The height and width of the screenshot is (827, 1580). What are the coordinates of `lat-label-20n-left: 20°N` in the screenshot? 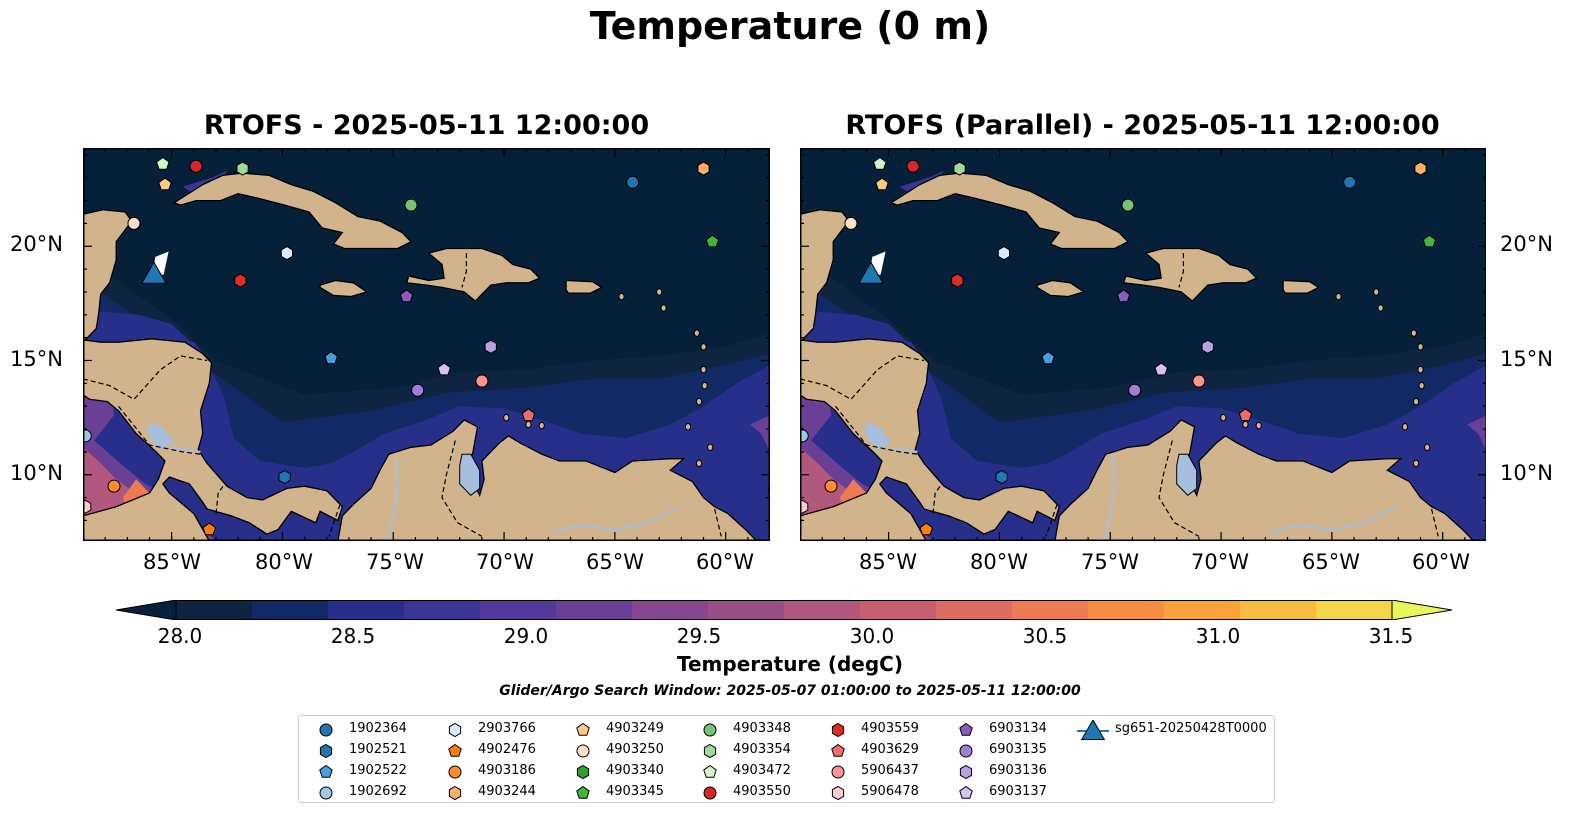 It's located at (36, 244).